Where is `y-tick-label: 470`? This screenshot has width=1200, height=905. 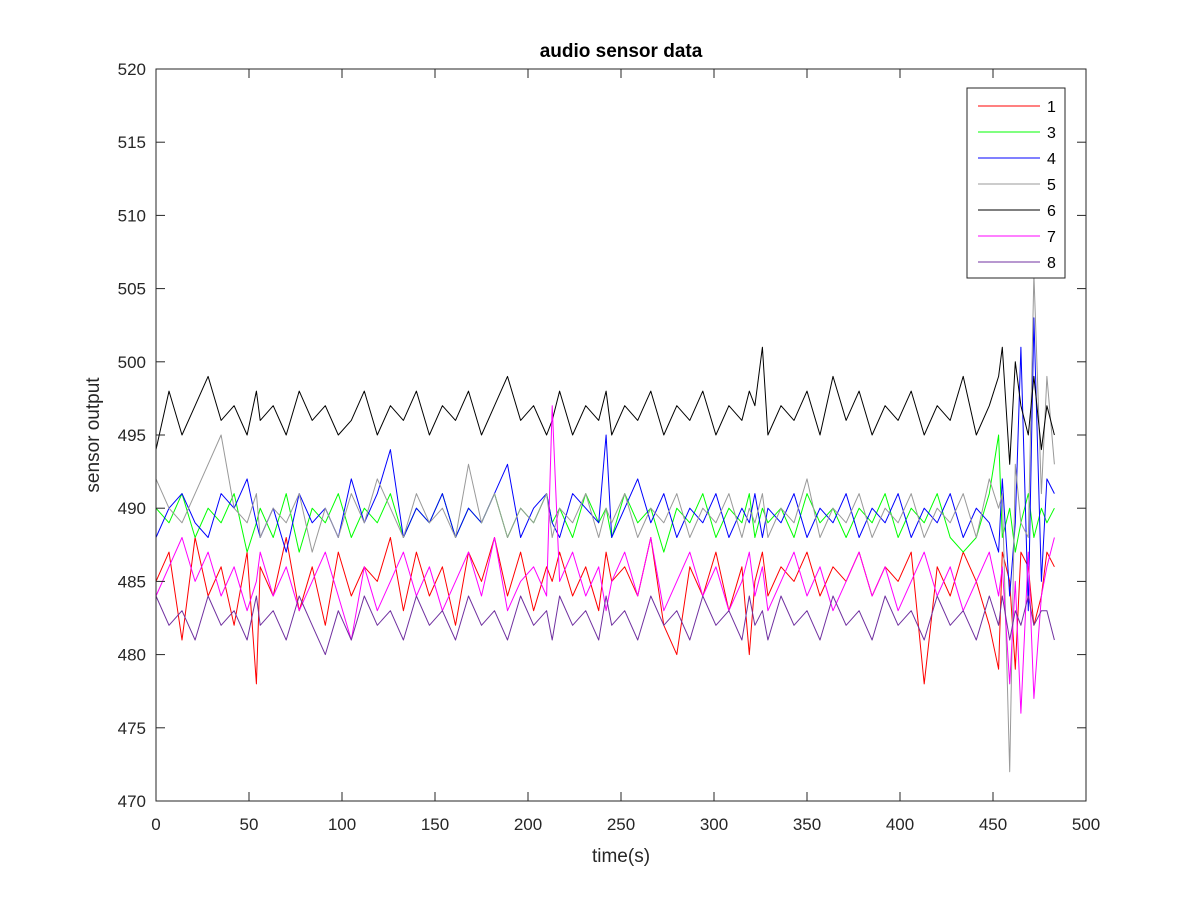 y-tick-label: 470 is located at coordinates (132, 801).